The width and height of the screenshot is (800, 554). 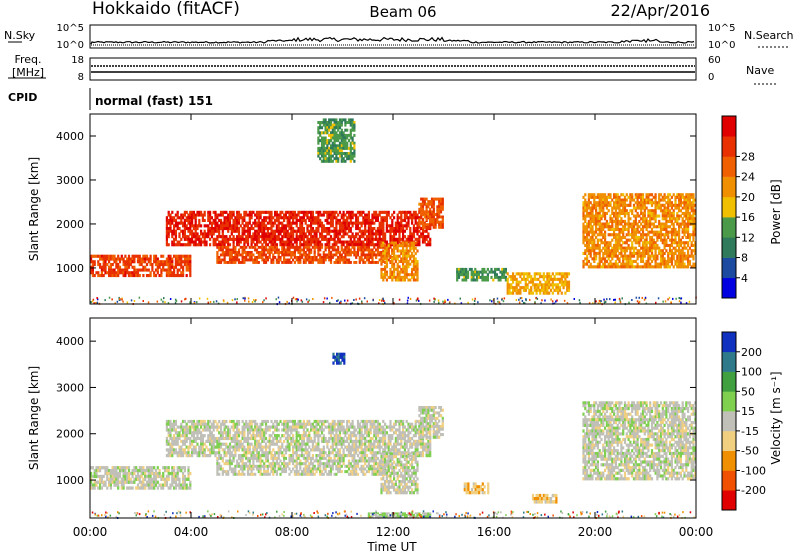 What do you see at coordinates (748, 217) in the screenshot?
I see `power-colorbar-tick-label: 16` at bounding box center [748, 217].